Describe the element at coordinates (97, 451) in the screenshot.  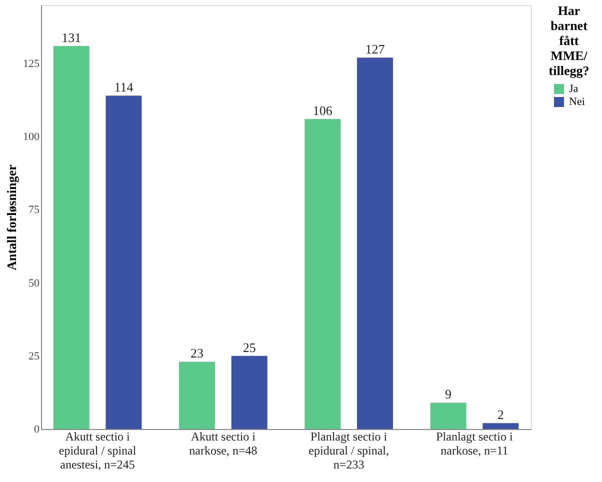
I see `x-tick-label: Akutt sectio i epidural / spinal anestesi, n=245` at that location.